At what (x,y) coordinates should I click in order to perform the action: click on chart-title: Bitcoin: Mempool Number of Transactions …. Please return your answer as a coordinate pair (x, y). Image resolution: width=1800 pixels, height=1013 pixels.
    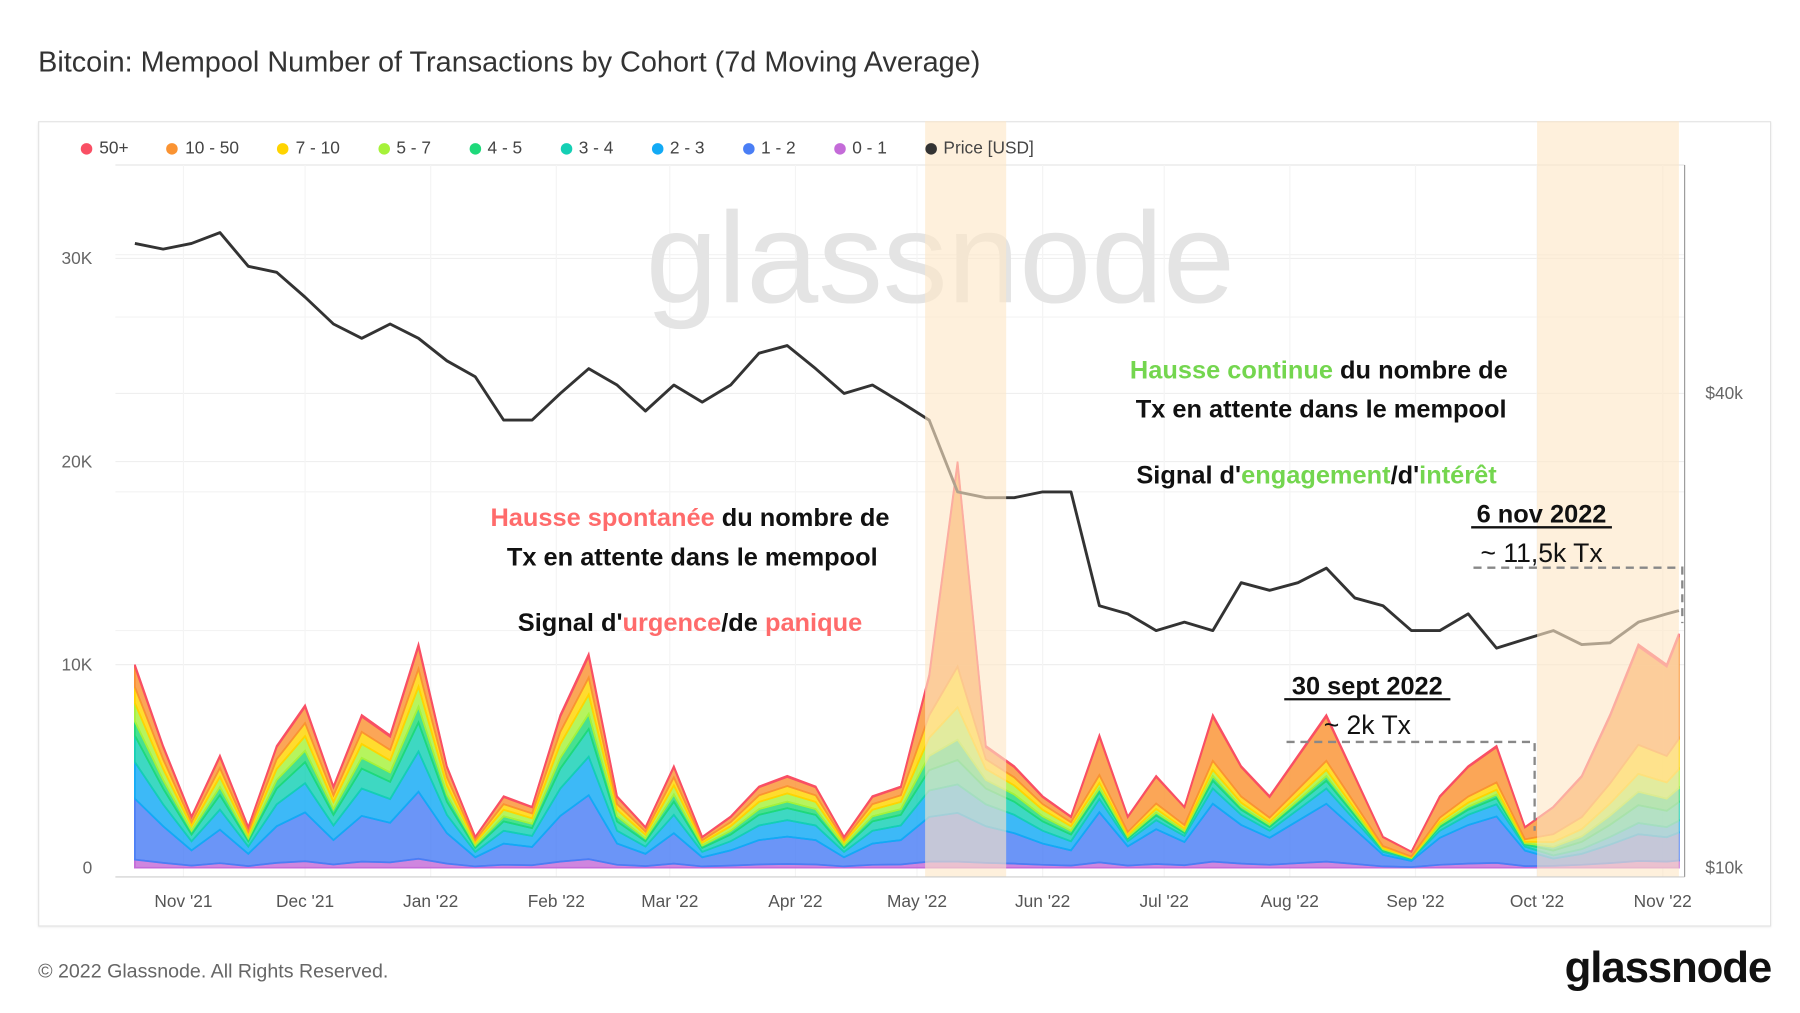
    Looking at the image, I should click on (509, 62).